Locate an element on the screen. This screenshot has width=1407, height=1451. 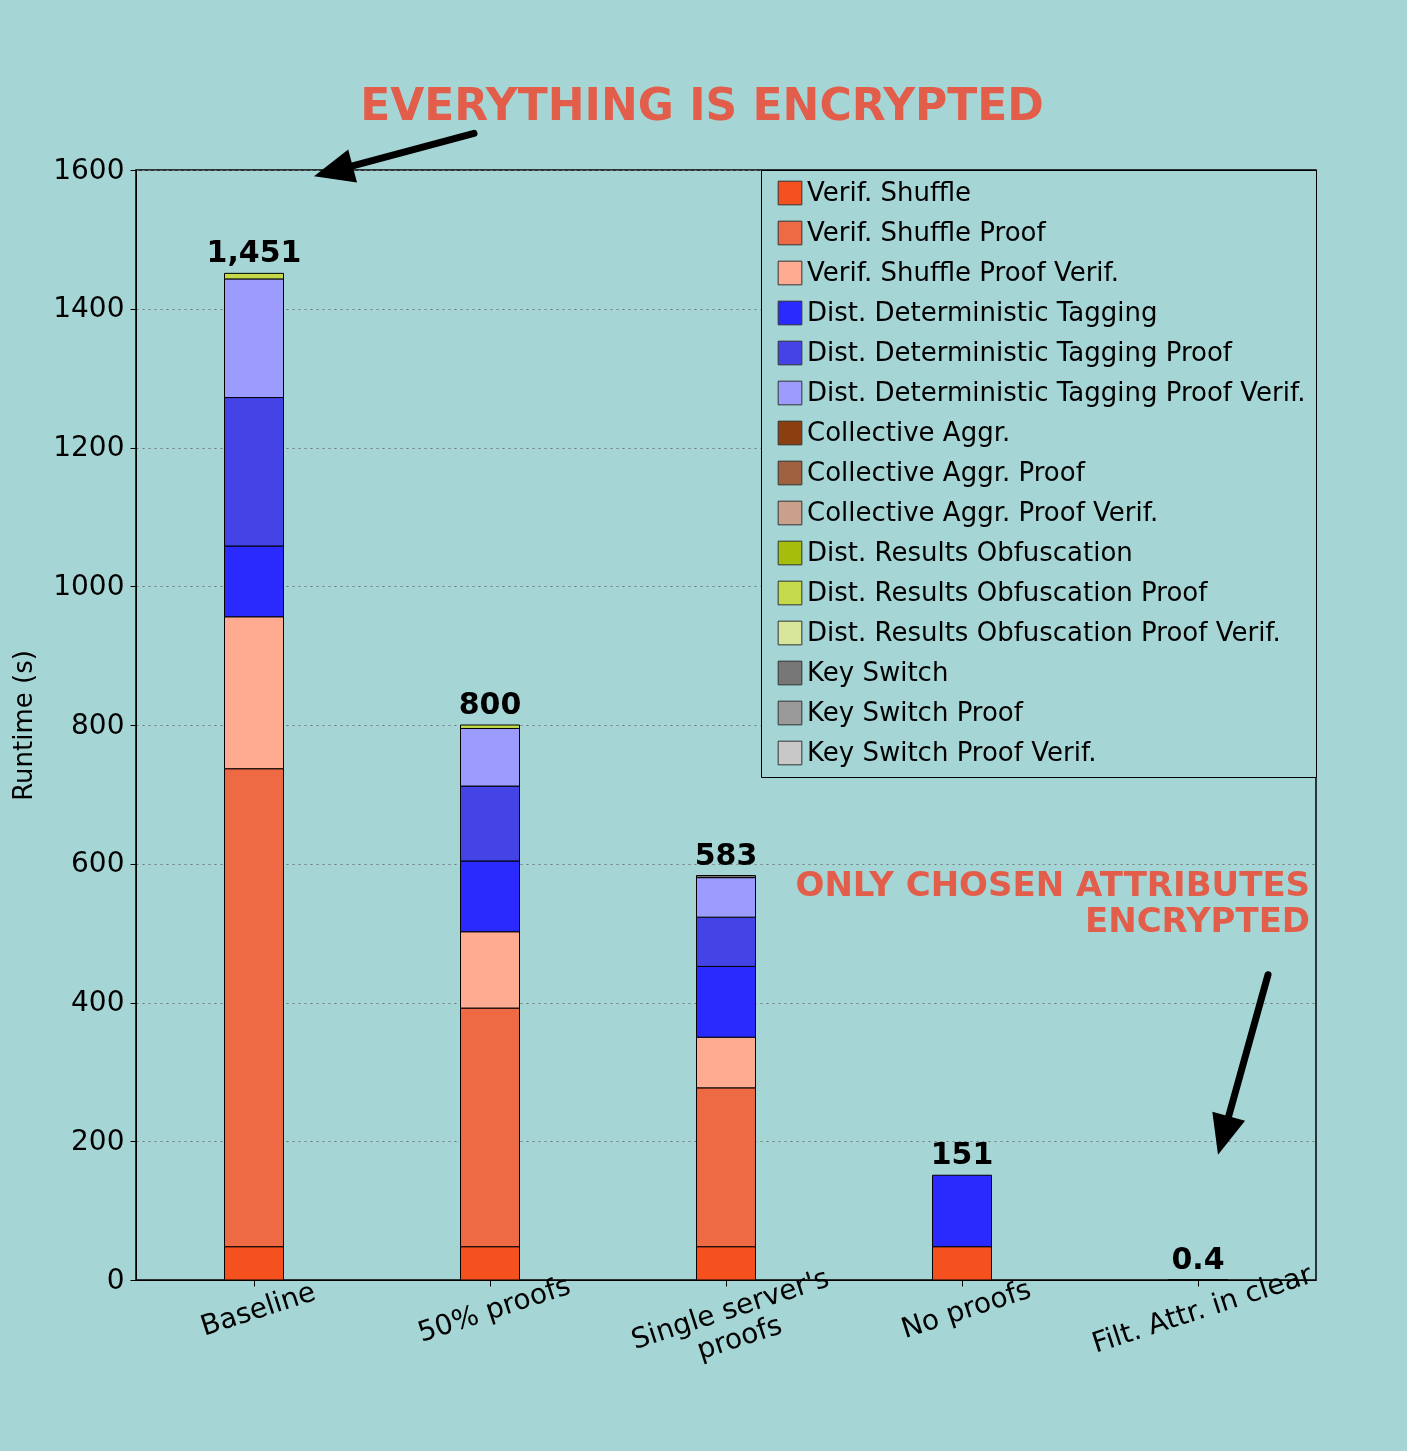
legend-label: Dist. Deterministic Tagging is located at coordinates (982, 312).